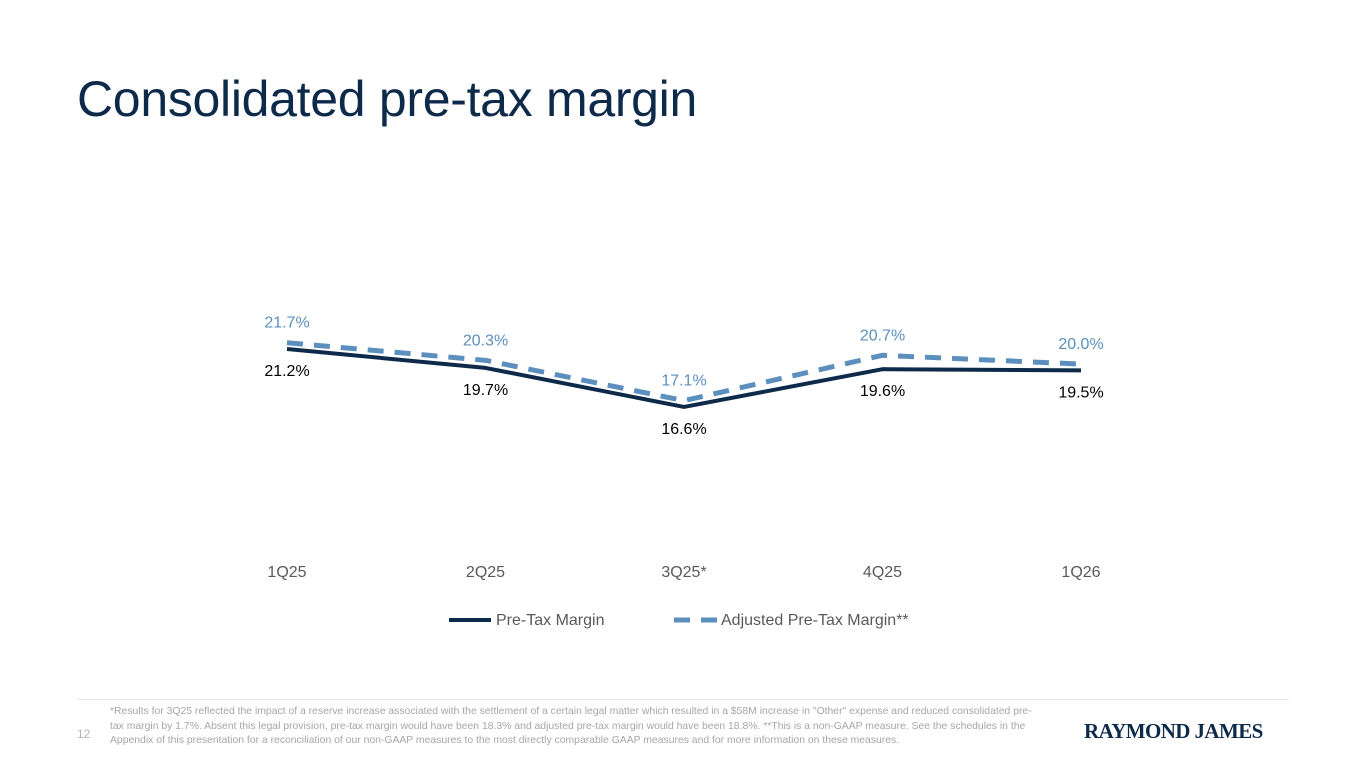  What do you see at coordinates (1173, 731) in the screenshot?
I see `raymond-james-logo: RAYMOND JAMES` at bounding box center [1173, 731].